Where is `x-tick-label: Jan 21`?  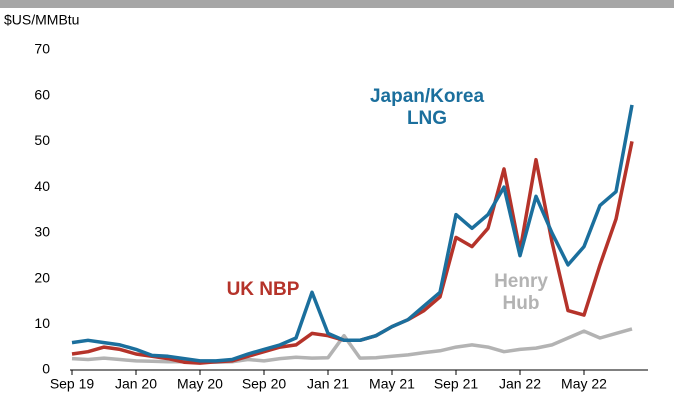
x-tick-label: Jan 21 is located at coordinates (328, 384).